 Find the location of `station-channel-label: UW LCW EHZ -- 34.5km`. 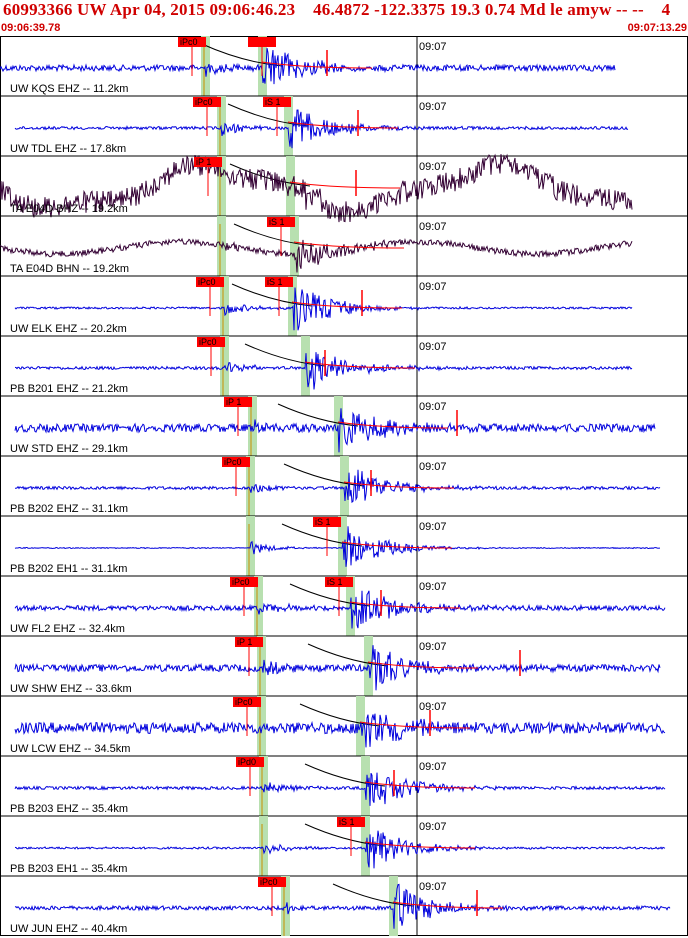

station-channel-label: UW LCW EHZ -- 34.5km is located at coordinates (70, 749).